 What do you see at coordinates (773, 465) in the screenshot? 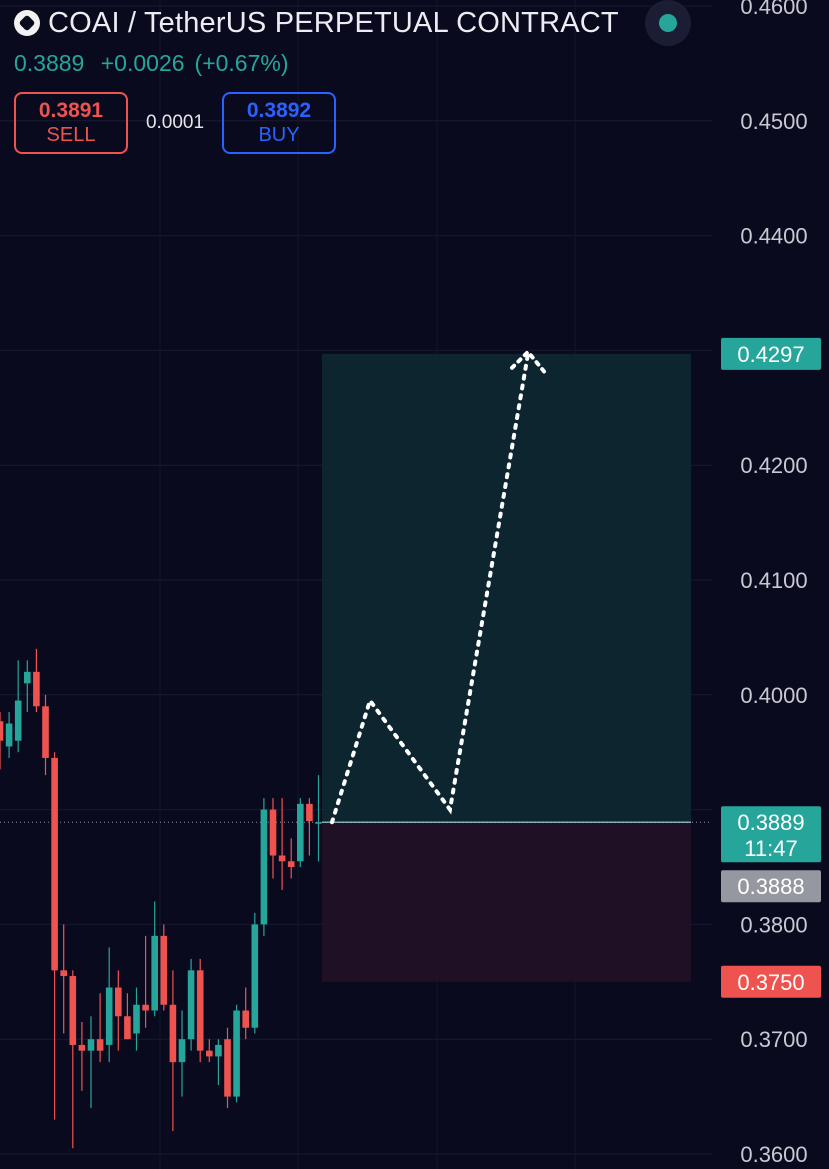
I see `axis-tick-label: 0.4200` at bounding box center [773, 465].